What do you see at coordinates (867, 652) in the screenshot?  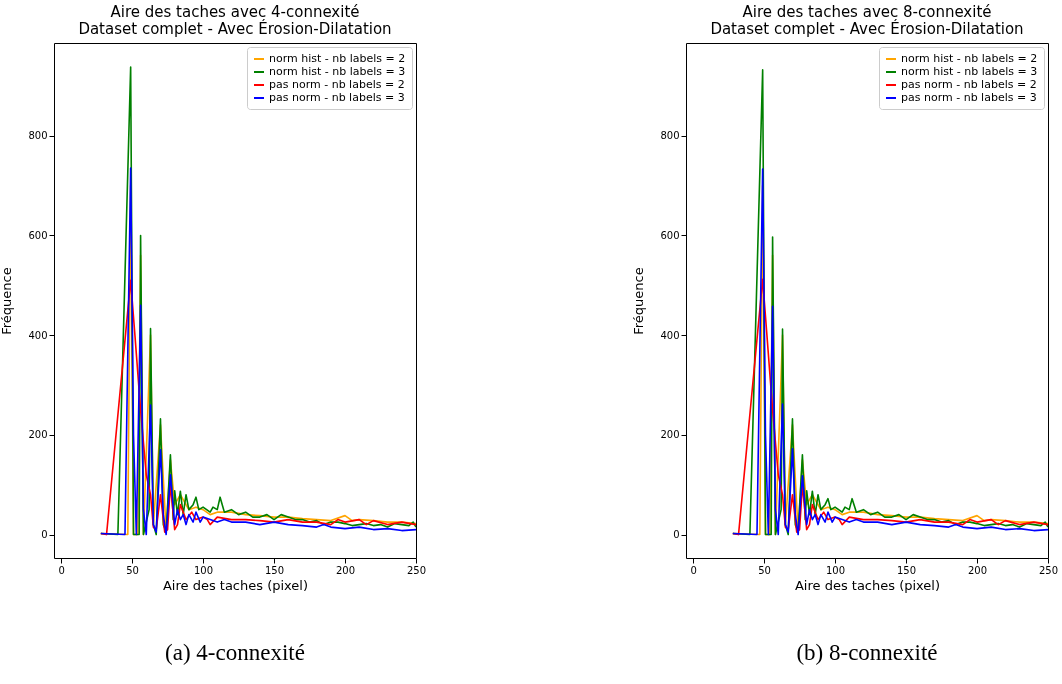 I see `text: (b) 8-connexité` at bounding box center [867, 652].